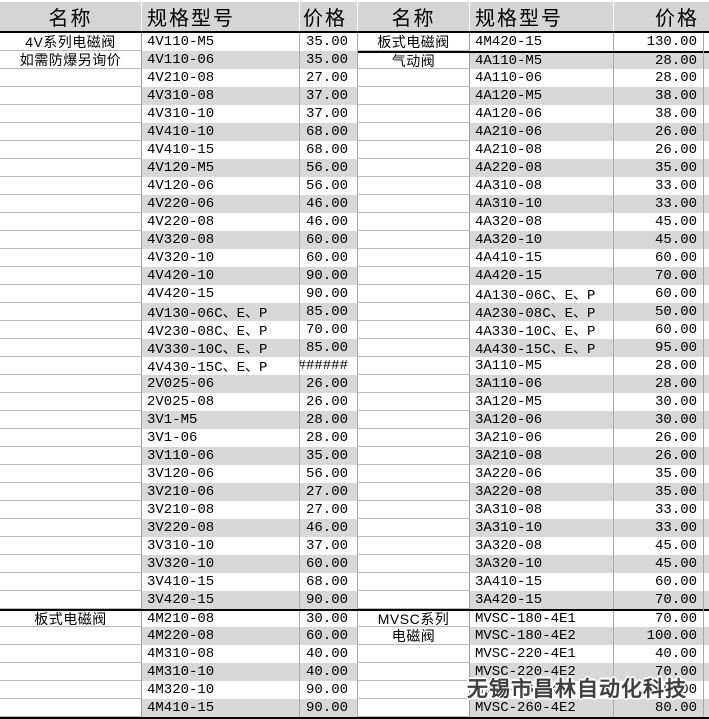 Image resolution: width=709 pixels, height=719 pixels. I want to click on table-row: 3V1-06 28.00, so click(179, 438).